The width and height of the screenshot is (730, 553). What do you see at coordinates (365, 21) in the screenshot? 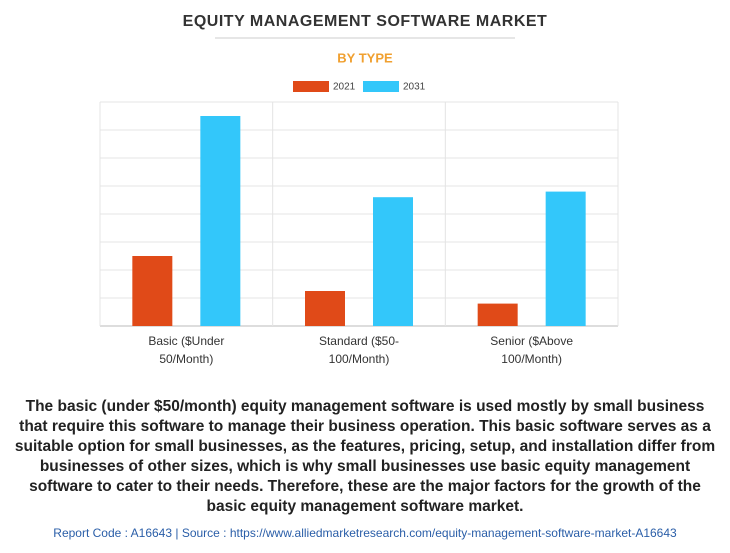
I see `chart-title: EQUITY MANAGEMENT SOFTWARE MARKET` at bounding box center [365, 21].